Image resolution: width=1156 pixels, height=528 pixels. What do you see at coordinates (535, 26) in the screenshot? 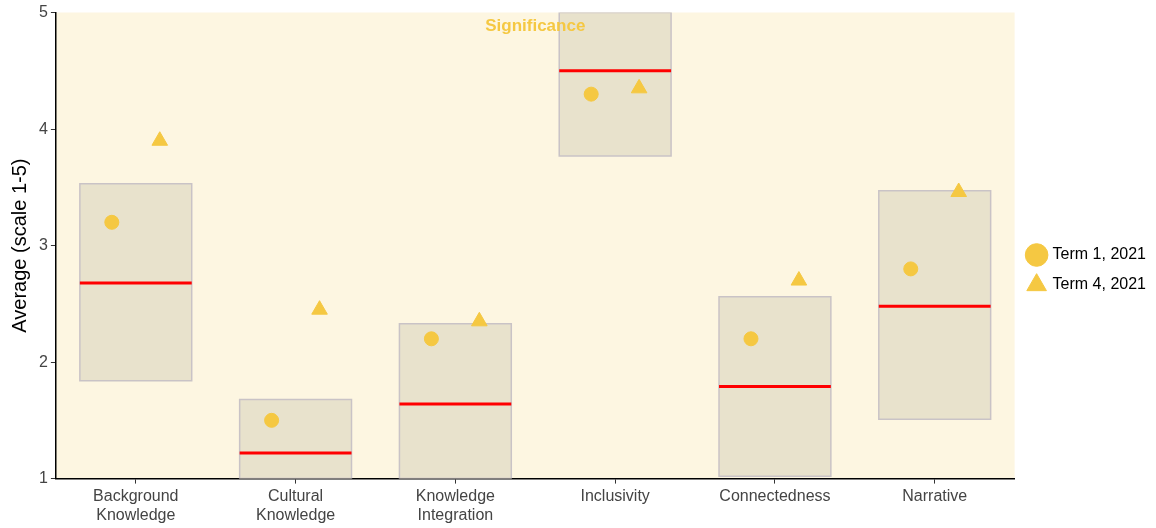
I see `chart-title: Significance` at bounding box center [535, 26].